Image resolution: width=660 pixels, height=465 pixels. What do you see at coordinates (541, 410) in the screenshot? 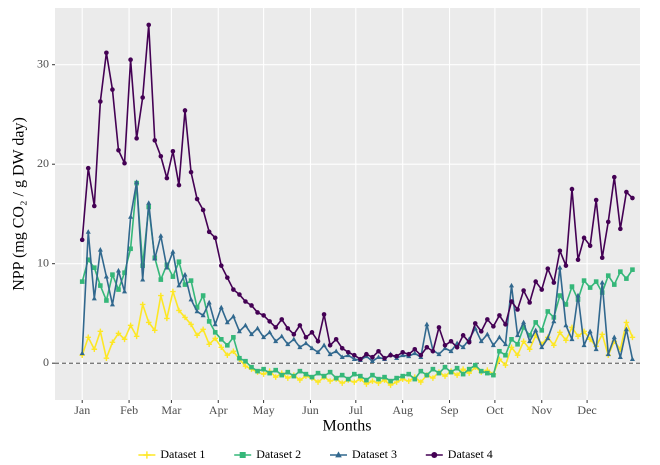
I see `x-tick-label: Nov` at bounding box center [541, 410].